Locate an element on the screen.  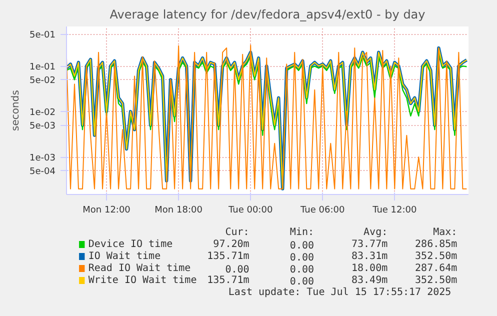
text: 83.49m is located at coordinates (369, 280).